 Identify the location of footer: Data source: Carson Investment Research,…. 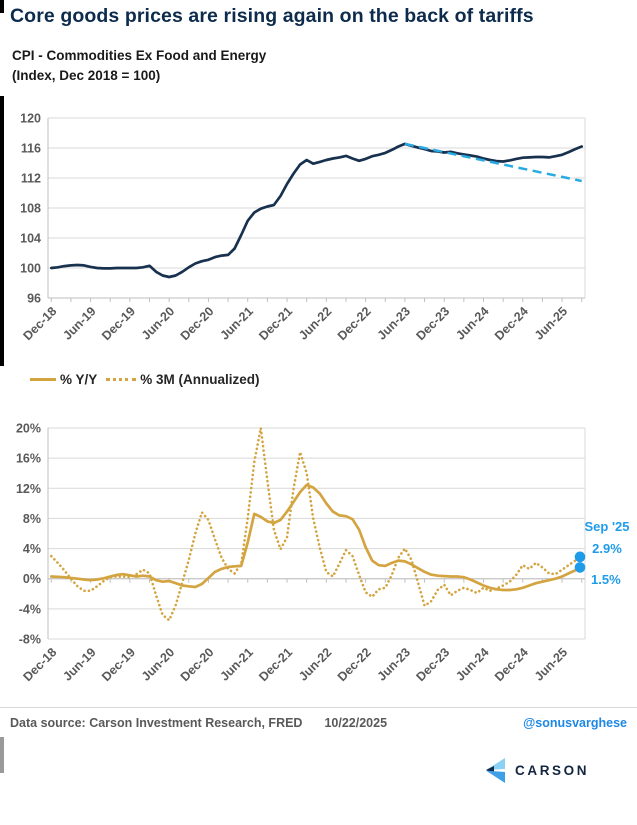
(318, 723).